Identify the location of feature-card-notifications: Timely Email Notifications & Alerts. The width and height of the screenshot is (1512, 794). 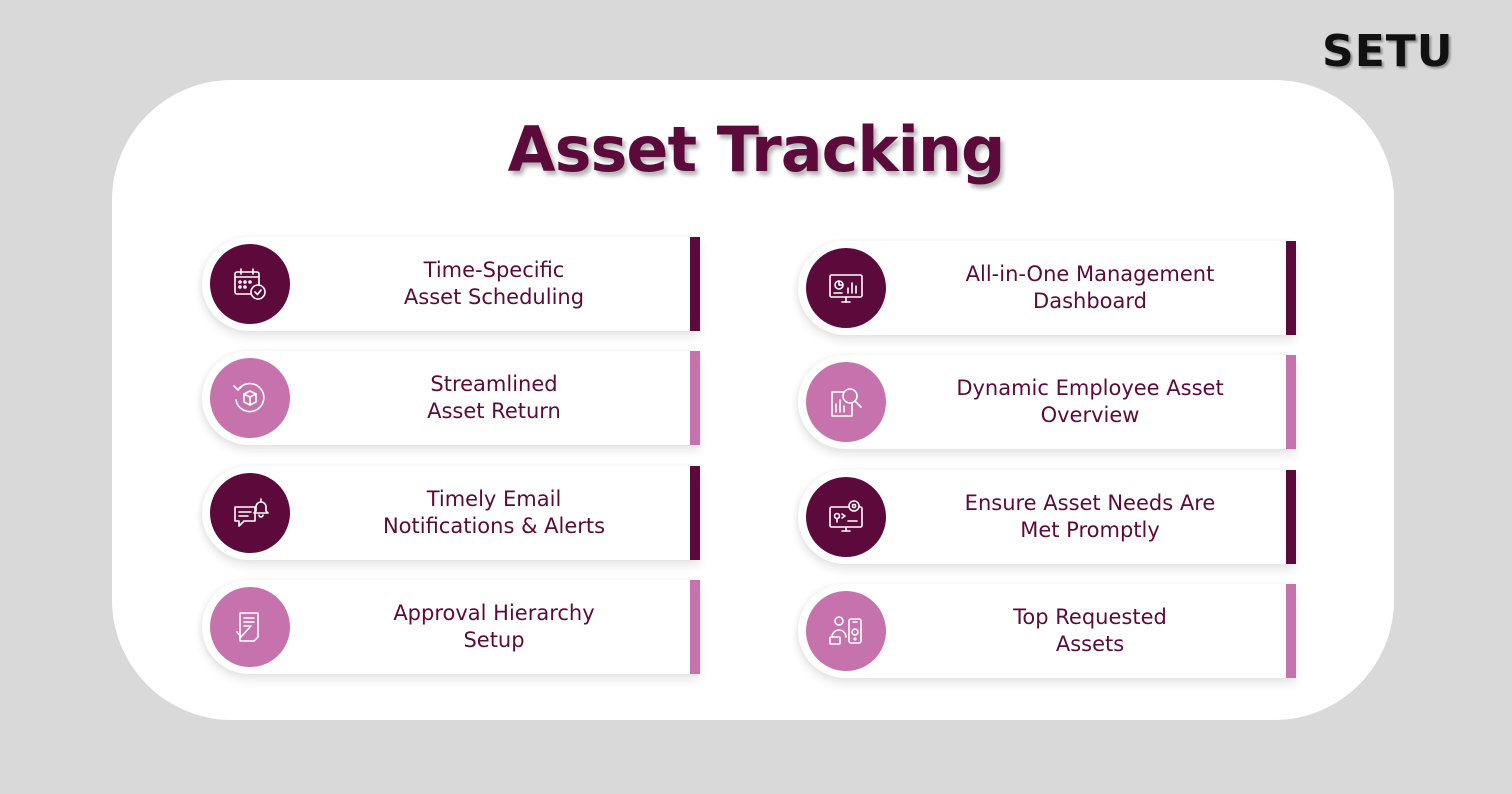
(451, 513).